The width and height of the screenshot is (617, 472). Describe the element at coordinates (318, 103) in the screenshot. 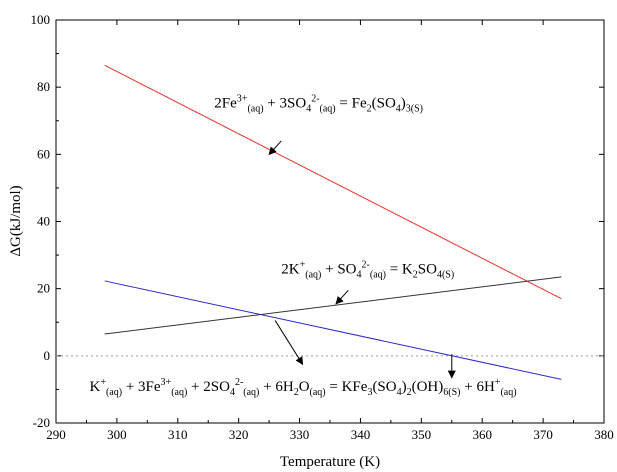

I see `equation-label-1: 2Fe3+(aq) + 3SO42-(aq) = Fe2(SO4)3(S)` at that location.